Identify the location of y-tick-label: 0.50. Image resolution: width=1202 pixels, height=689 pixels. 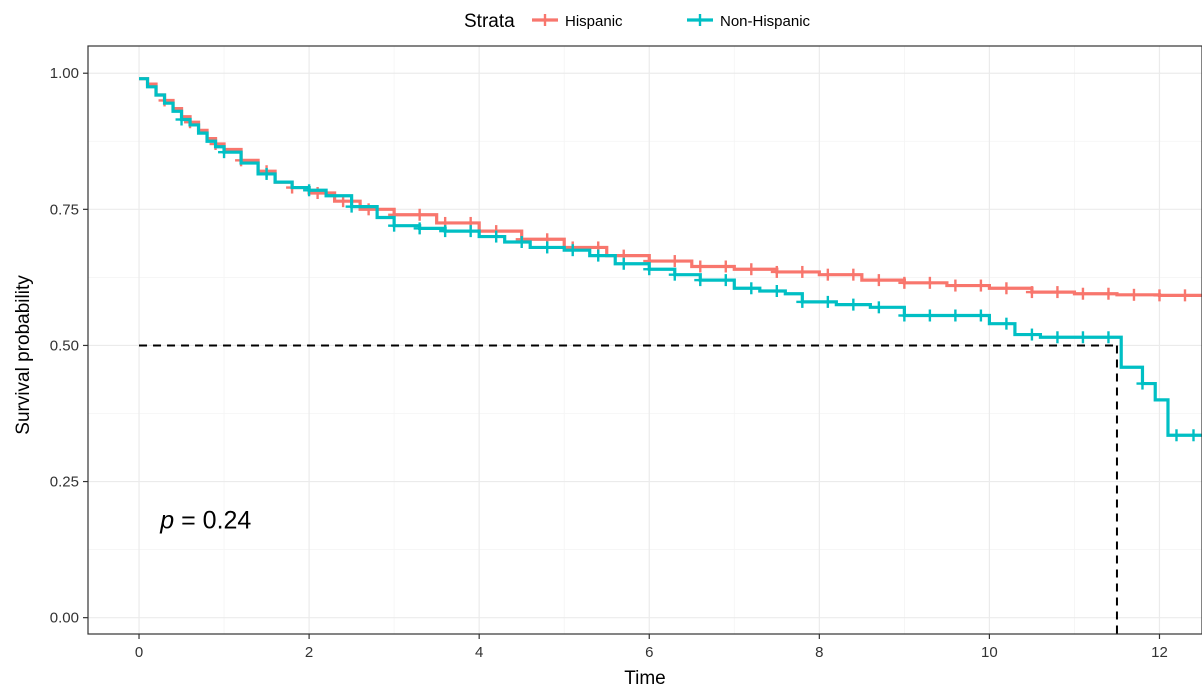
(64, 345).